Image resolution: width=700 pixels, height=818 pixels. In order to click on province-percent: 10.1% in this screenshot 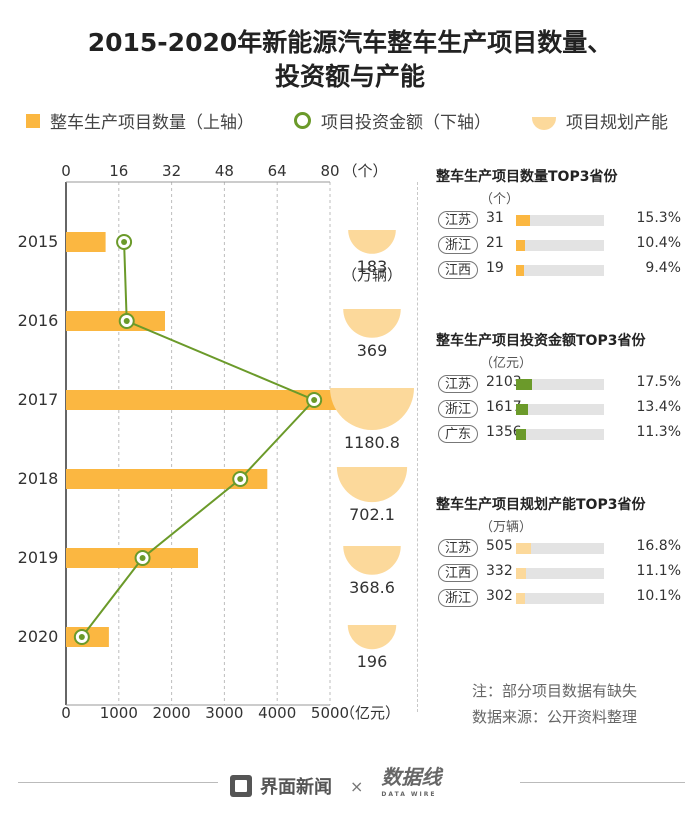, I will do `click(658, 596)`.